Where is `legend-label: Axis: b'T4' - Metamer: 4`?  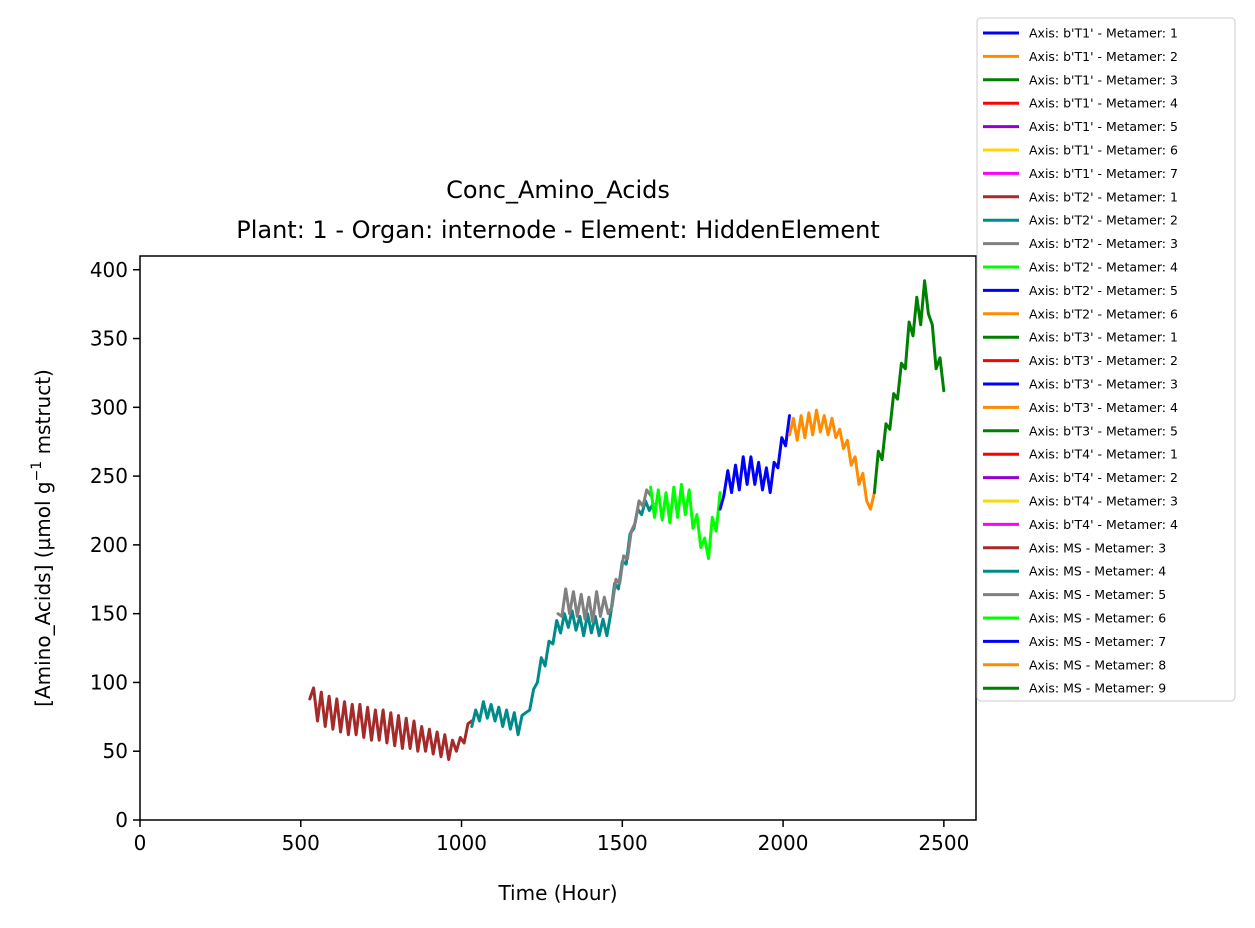
legend-label: Axis: b'T4' - Metamer: 4 is located at coordinates (1103, 524).